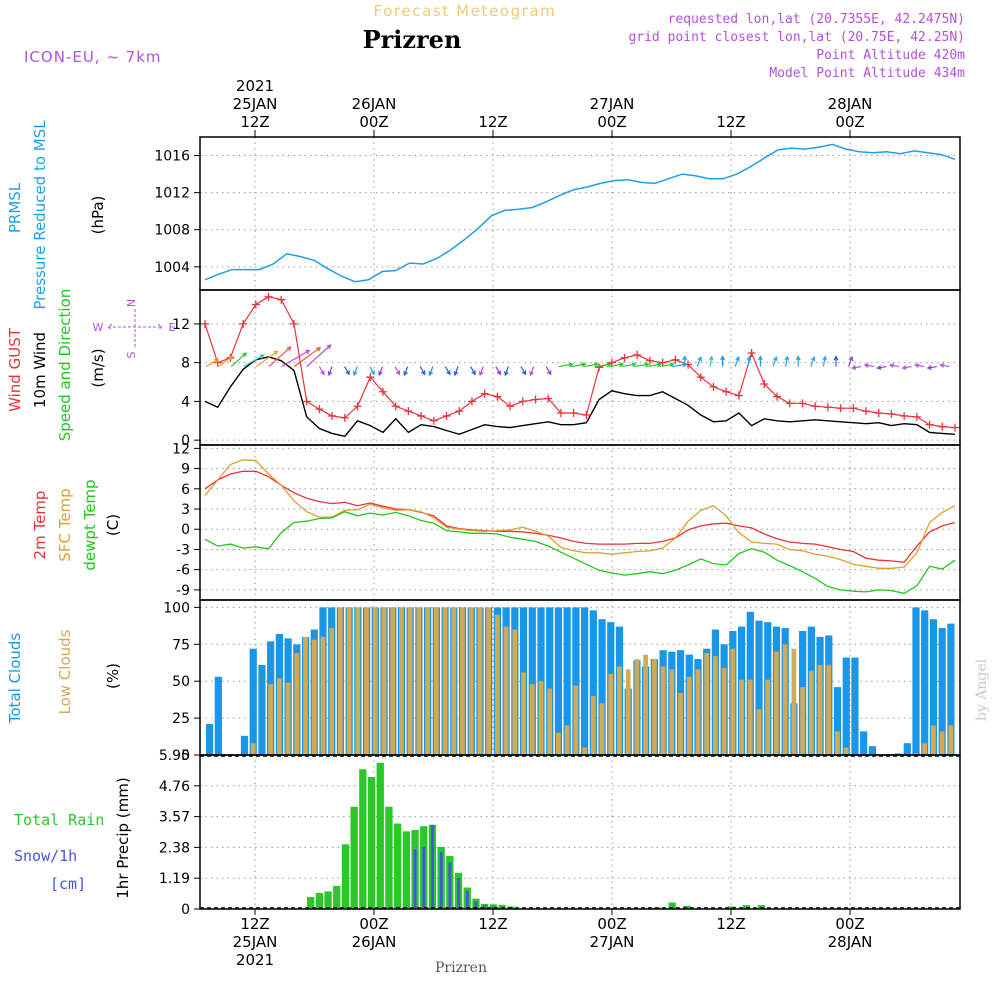 The width and height of the screenshot is (1000, 1000). I want to click on wind-ytick-label: 0, so click(185, 441).